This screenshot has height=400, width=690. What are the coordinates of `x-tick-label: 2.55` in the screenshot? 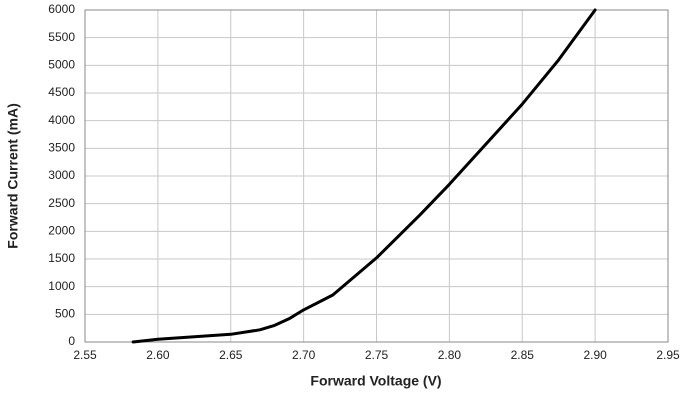 It's located at (85, 355).